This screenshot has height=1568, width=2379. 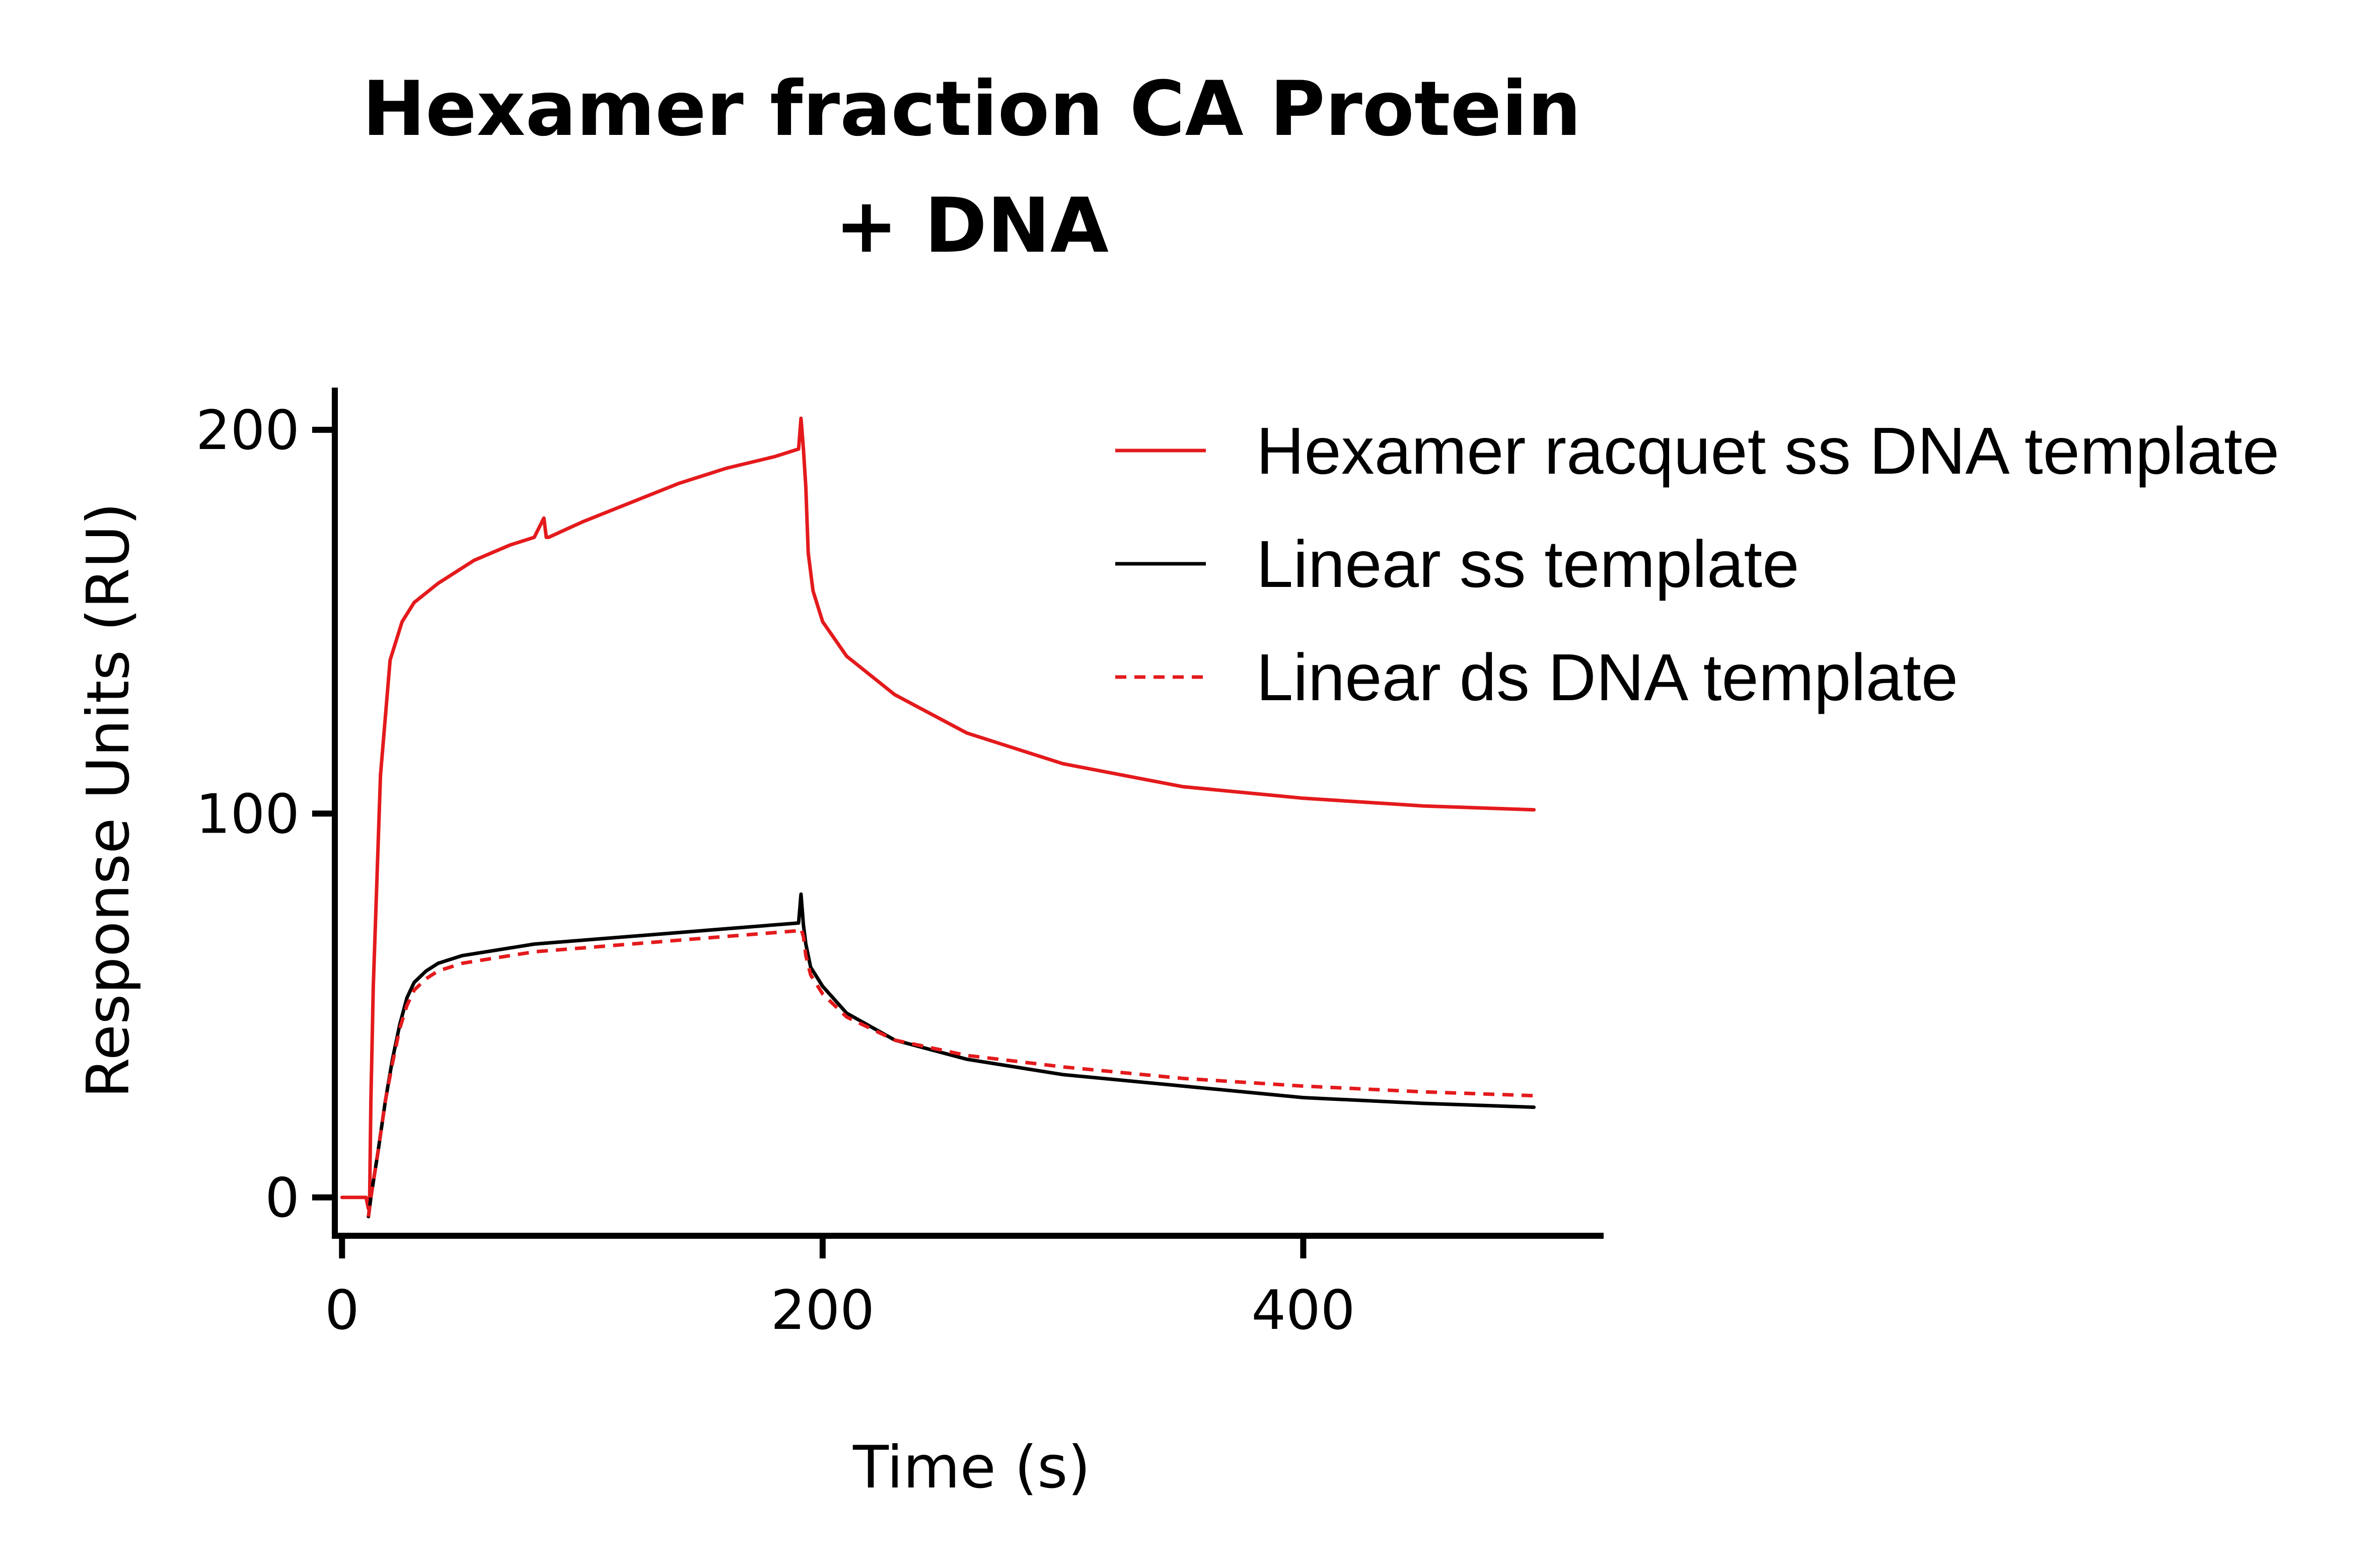 I want to click on x-tick-label: 400, so click(x=1303, y=1310).